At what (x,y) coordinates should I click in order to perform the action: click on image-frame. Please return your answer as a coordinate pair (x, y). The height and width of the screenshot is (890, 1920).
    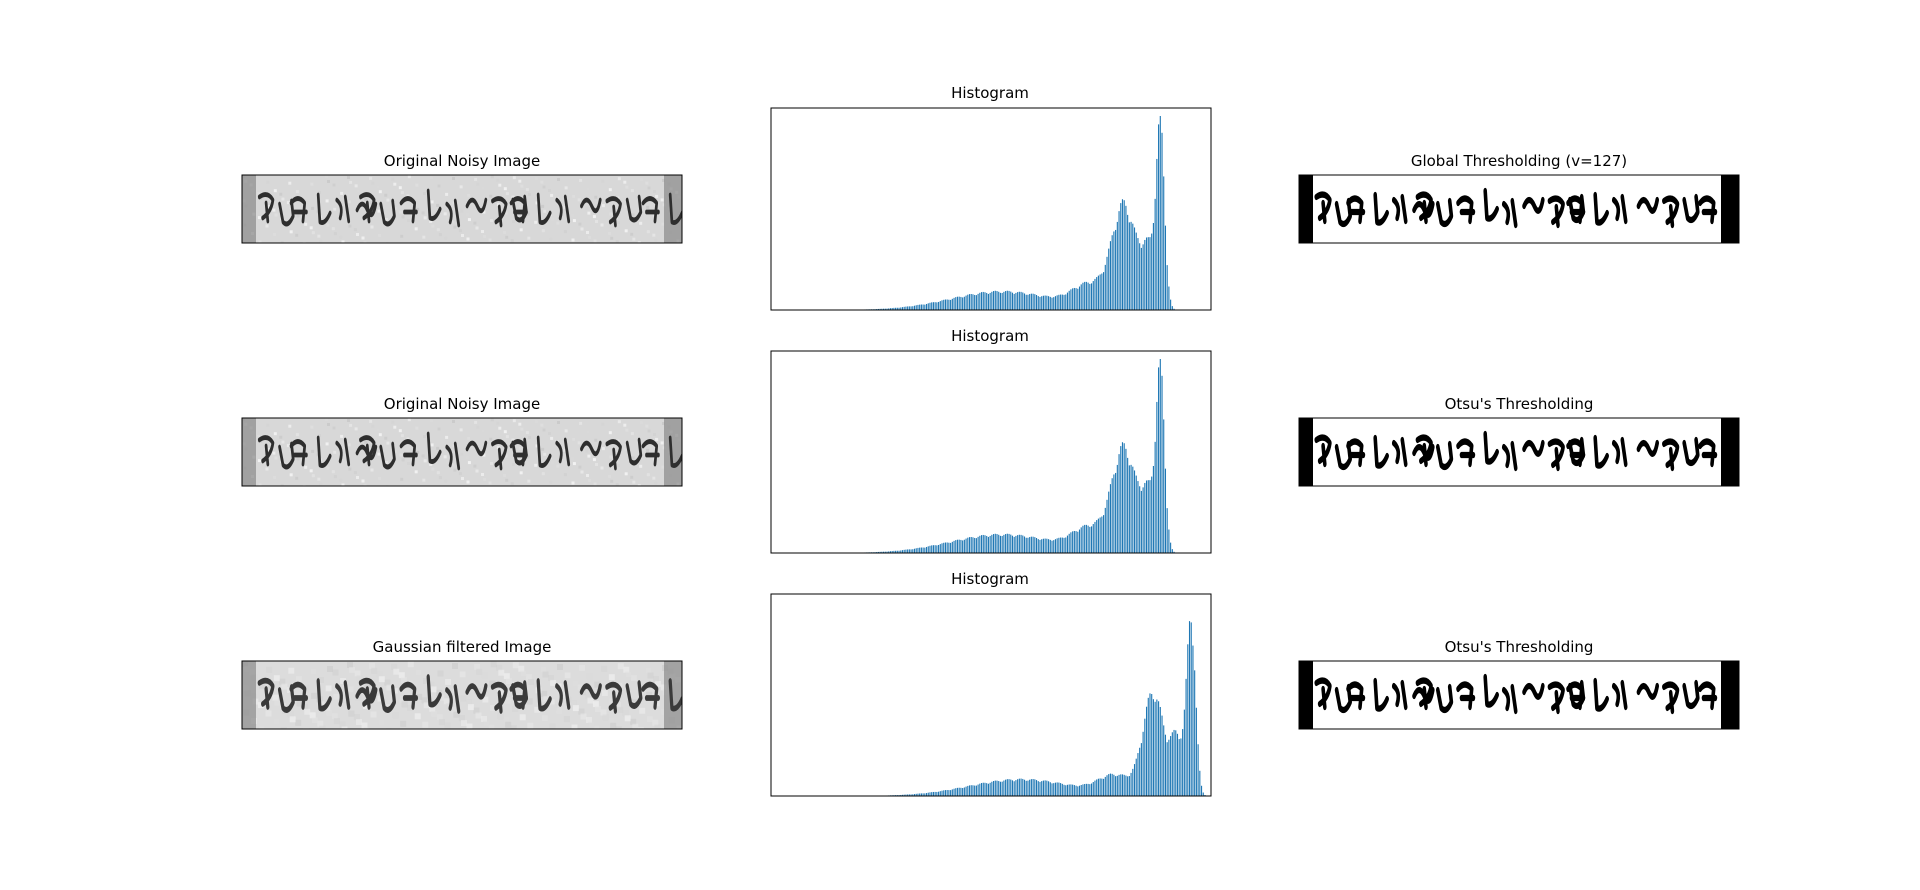
    Looking at the image, I should click on (462, 452).